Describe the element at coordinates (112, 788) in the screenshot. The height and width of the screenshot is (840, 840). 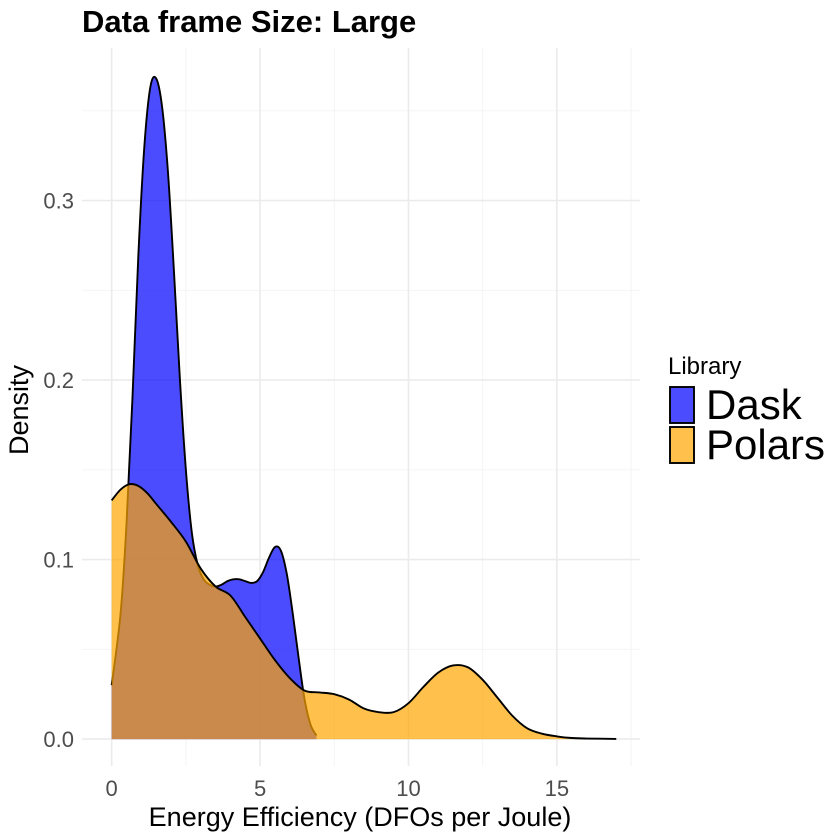
I see `x-tick-label: 0` at that location.